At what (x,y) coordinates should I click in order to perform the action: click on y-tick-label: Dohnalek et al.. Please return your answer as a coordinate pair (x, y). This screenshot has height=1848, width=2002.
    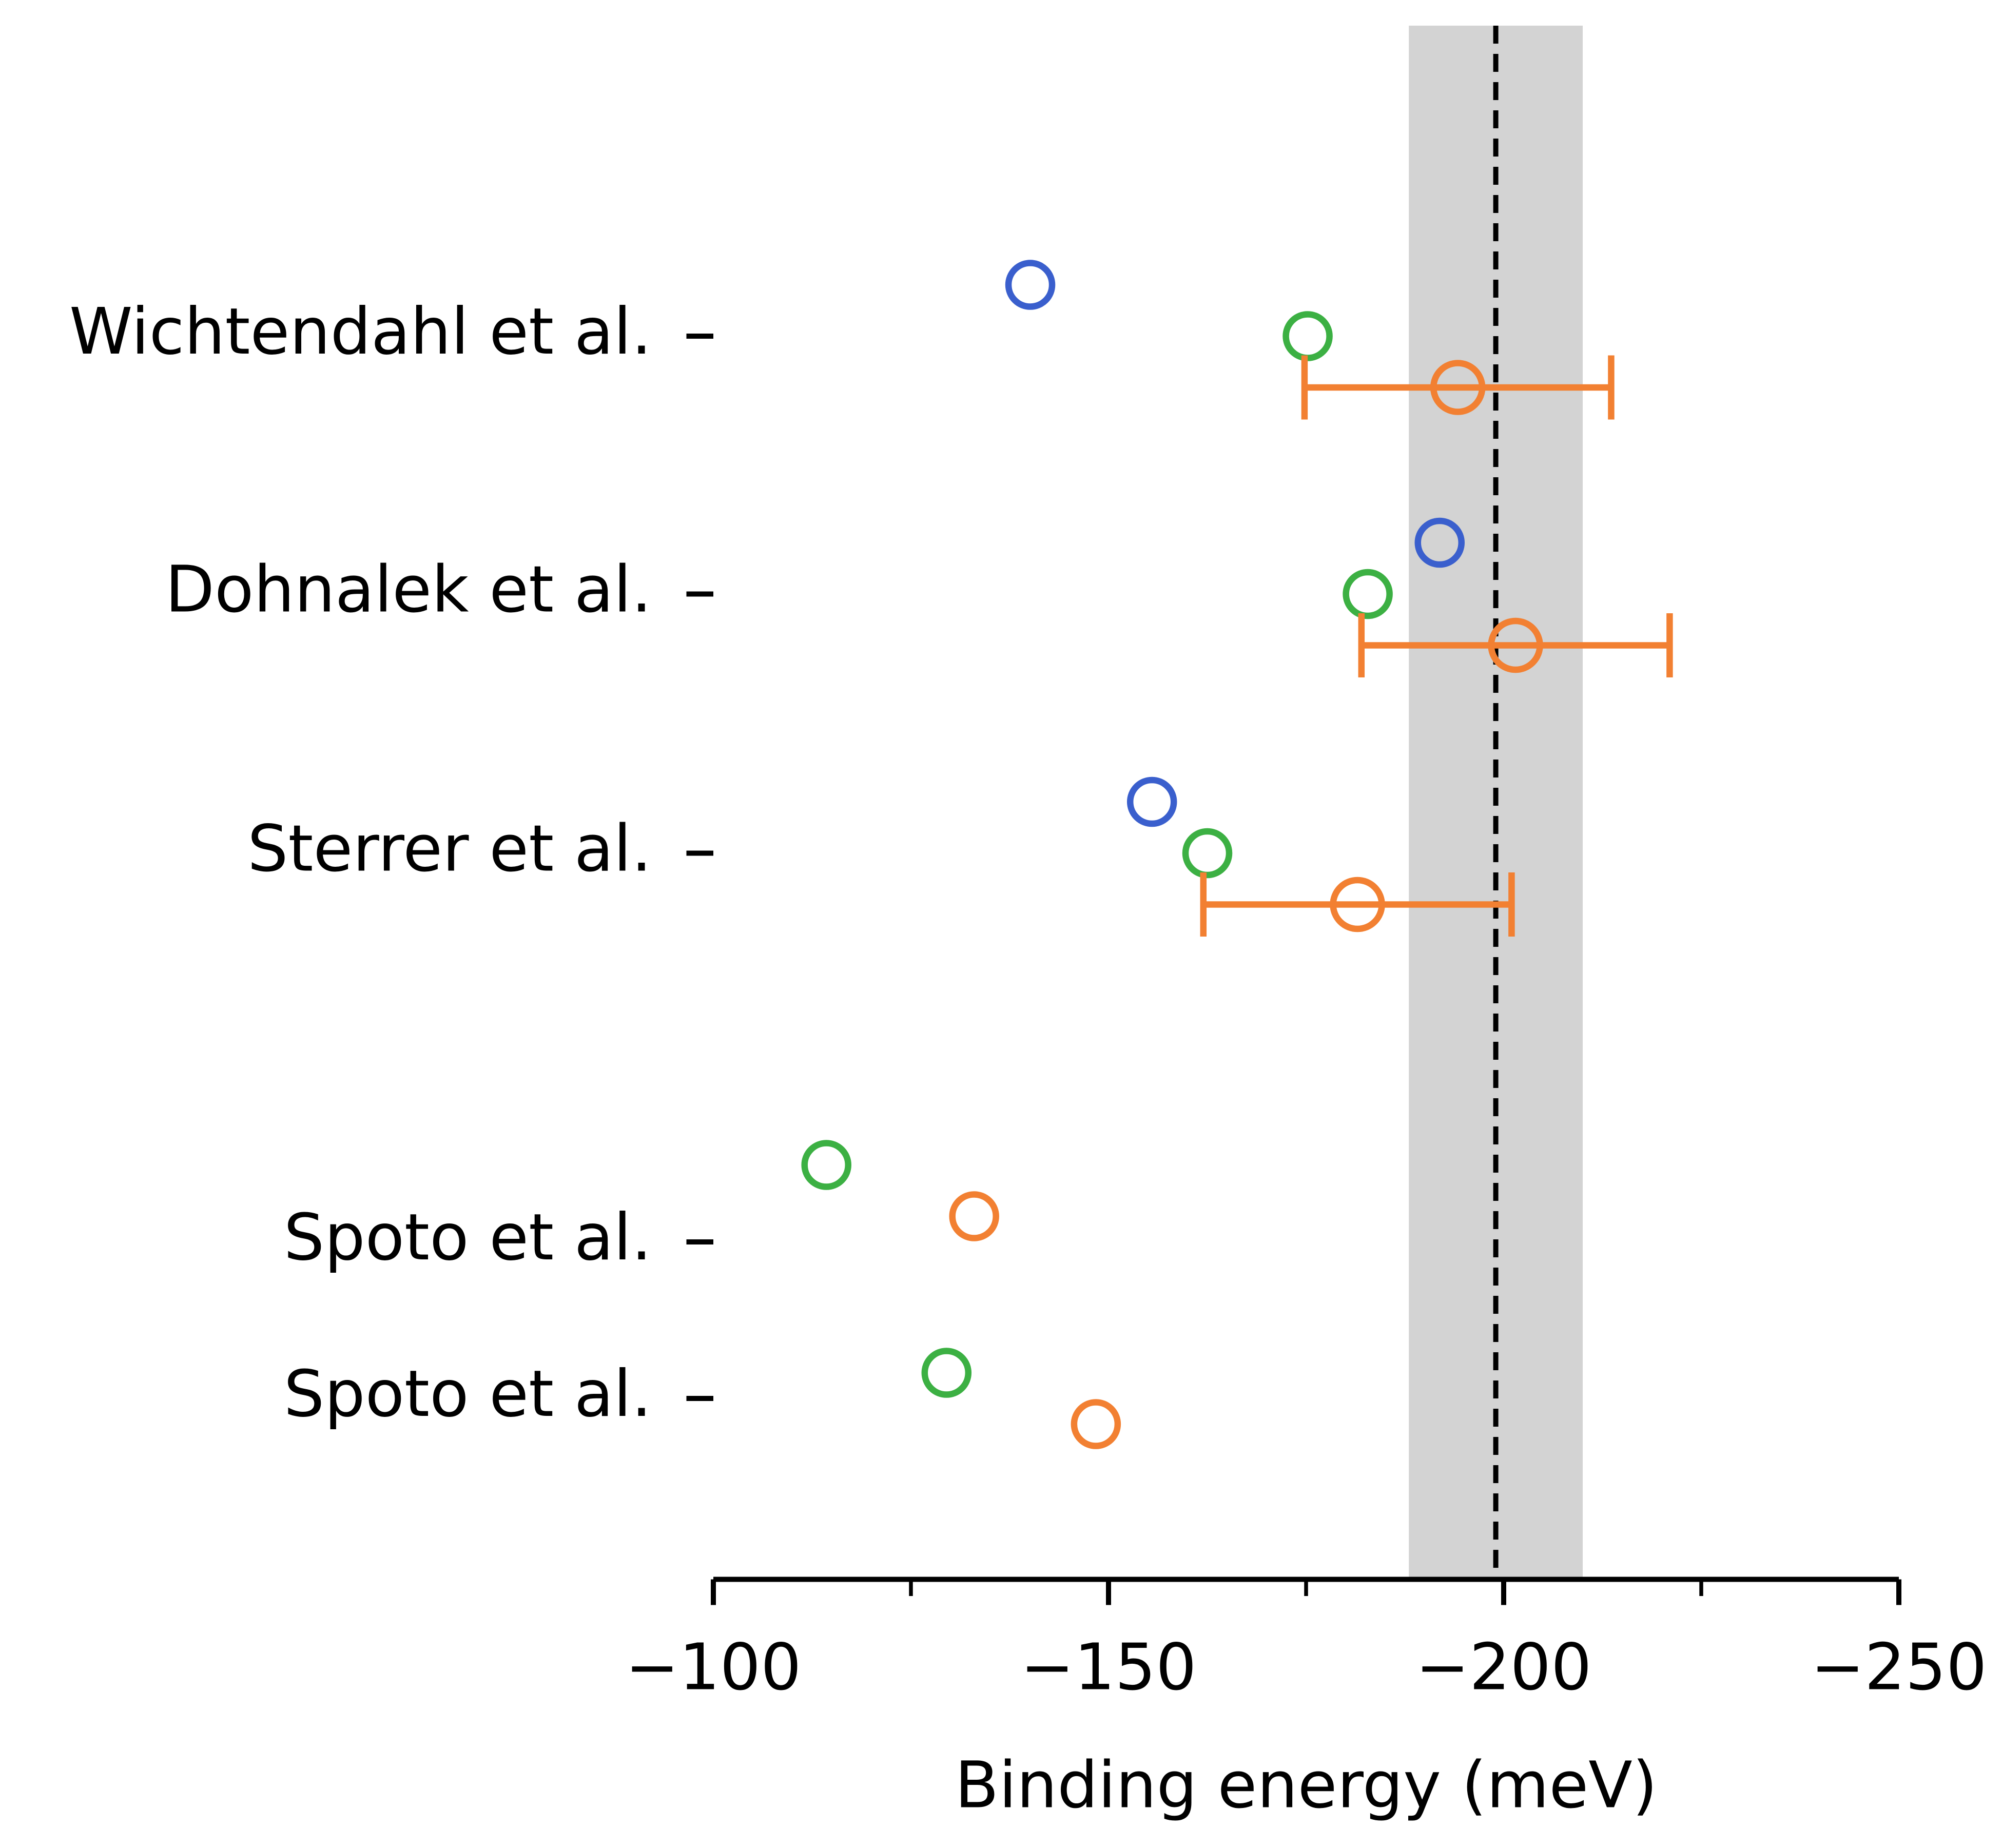
    Looking at the image, I should click on (408, 590).